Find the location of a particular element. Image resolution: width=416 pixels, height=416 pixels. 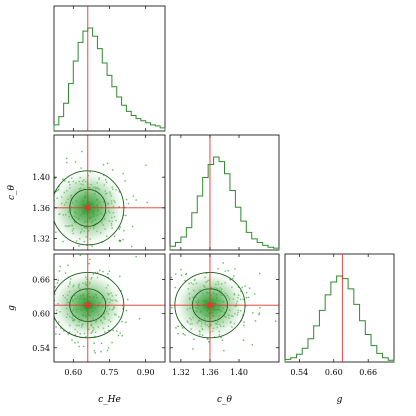

joint-panel-c_He-g is located at coordinates (103, 308).